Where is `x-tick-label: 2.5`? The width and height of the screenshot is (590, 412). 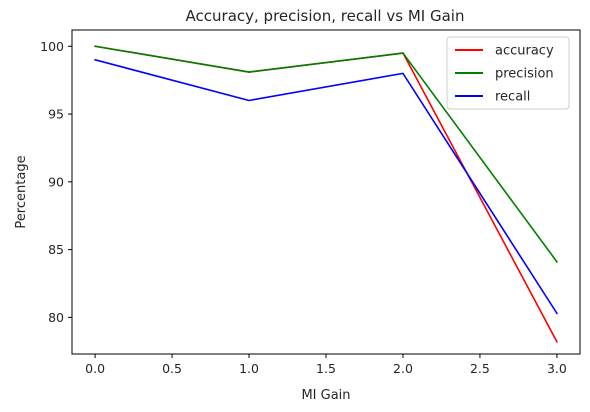
x-tick-label: 2.5 is located at coordinates (480, 368).